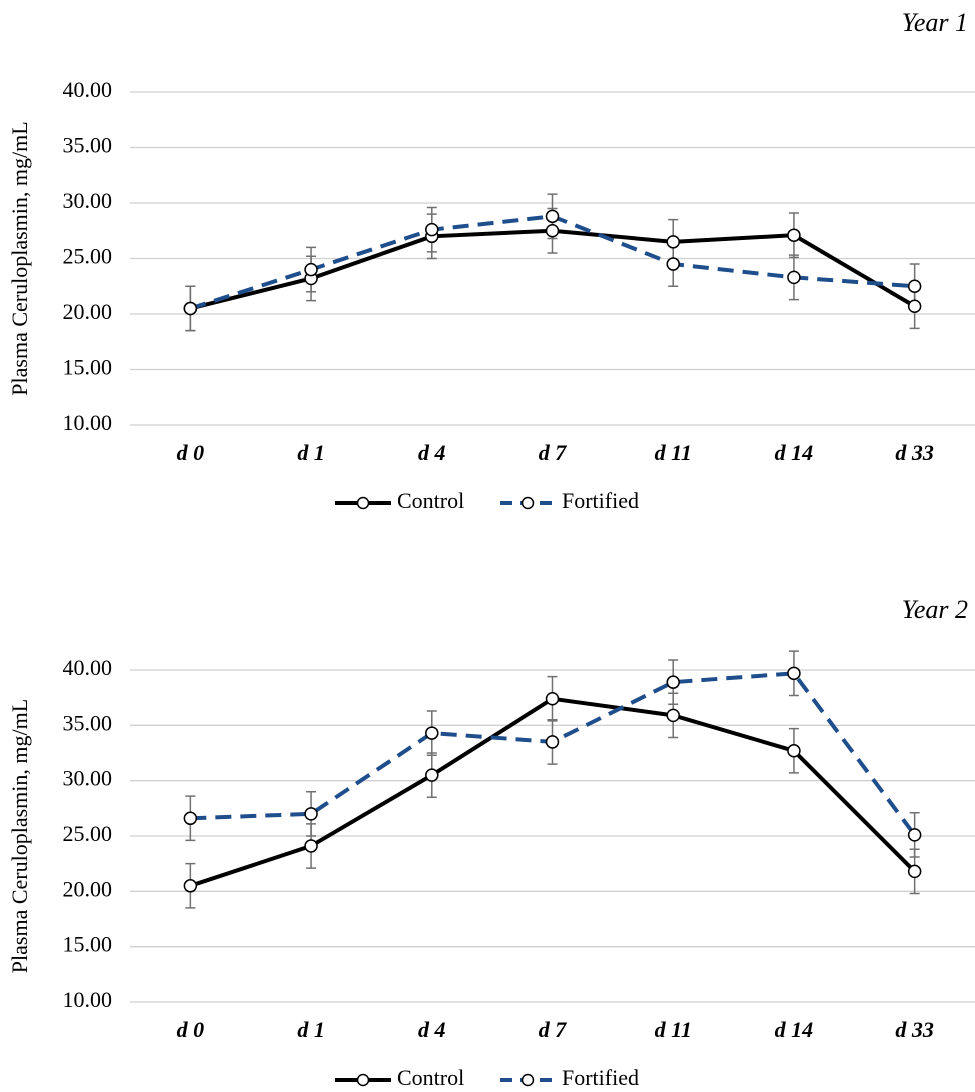 The height and width of the screenshot is (1092, 975). Describe the element at coordinates (935, 22) in the screenshot. I see `chart-title: Year 1` at that location.